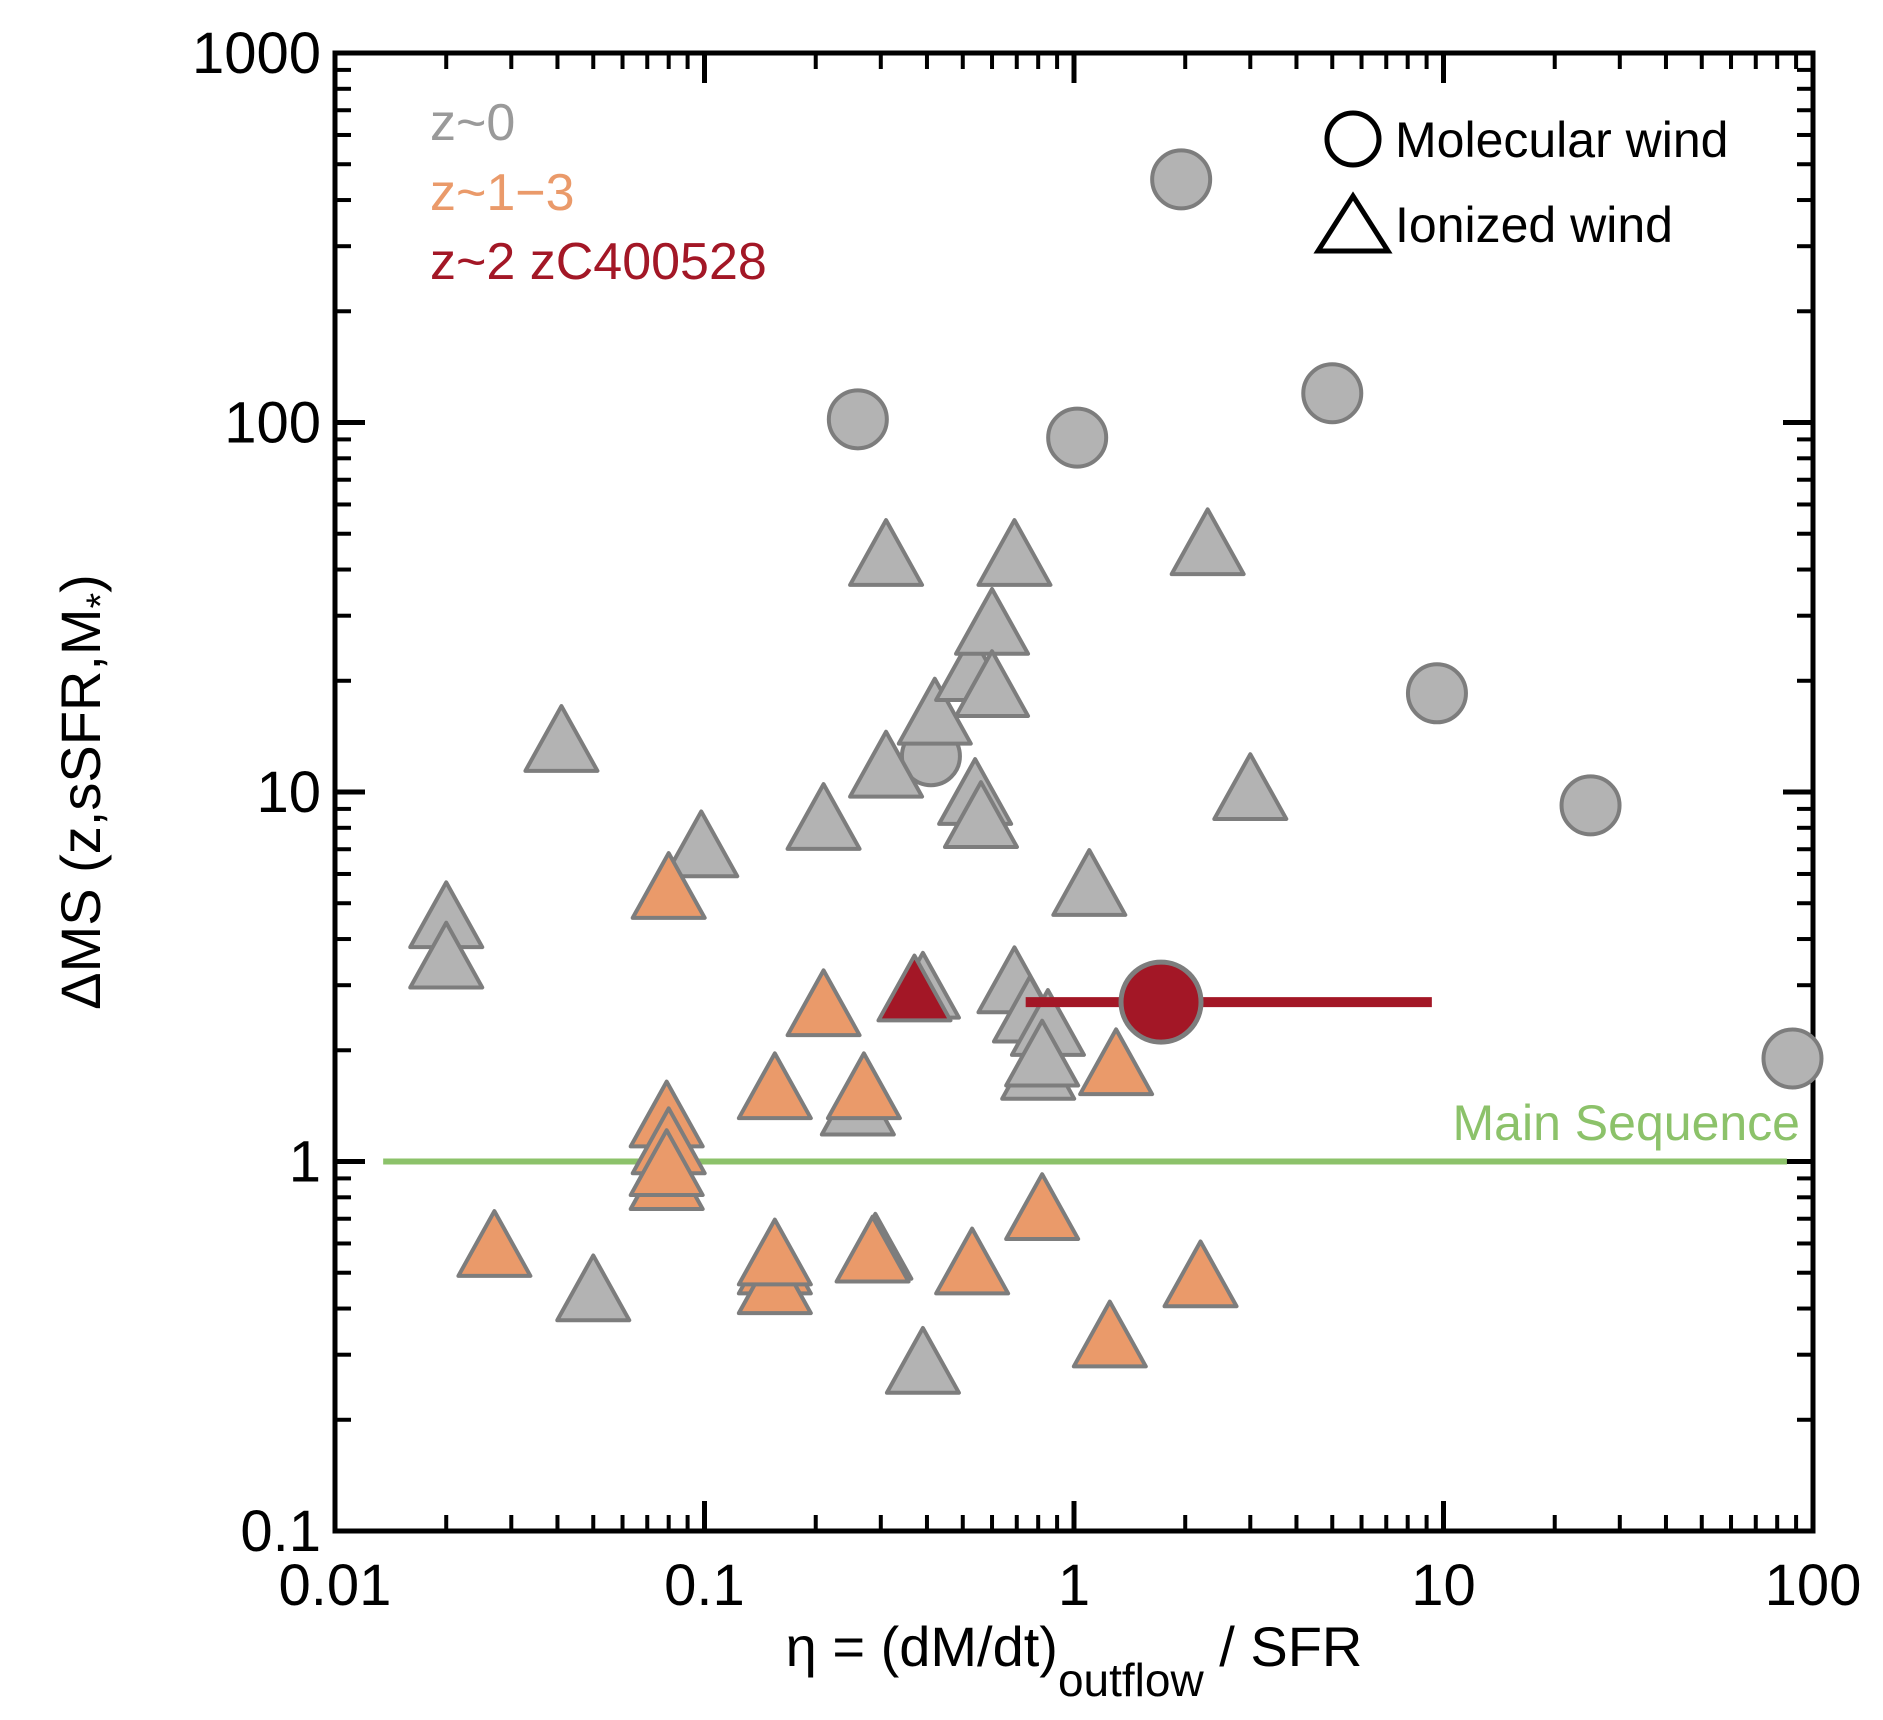 The image size is (1883, 1720). What do you see at coordinates (80, 583) in the screenshot?
I see `y-axis-title-tail: )` at bounding box center [80, 583].